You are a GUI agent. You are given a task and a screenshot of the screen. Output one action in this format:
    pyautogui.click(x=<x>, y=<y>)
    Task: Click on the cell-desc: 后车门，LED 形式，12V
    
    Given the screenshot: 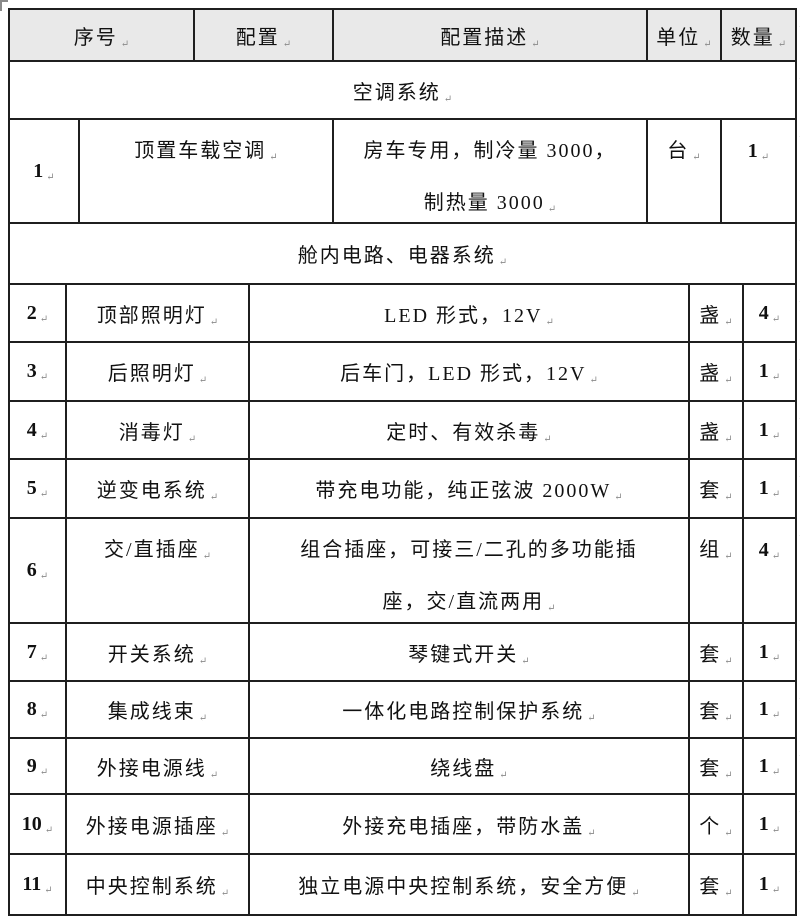 What is the action you would take?
    pyautogui.click(x=470, y=371)
    